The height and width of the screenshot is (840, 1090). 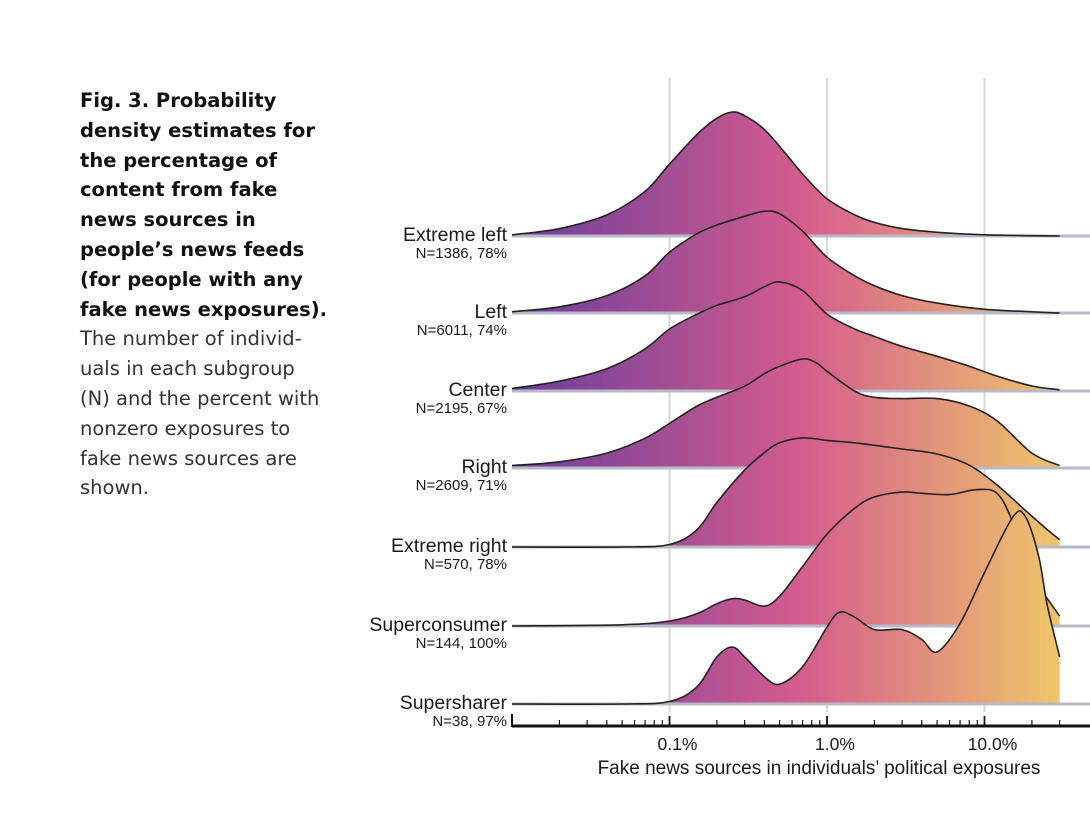 I want to click on ridge-extreme-left, so click(x=800, y=174).